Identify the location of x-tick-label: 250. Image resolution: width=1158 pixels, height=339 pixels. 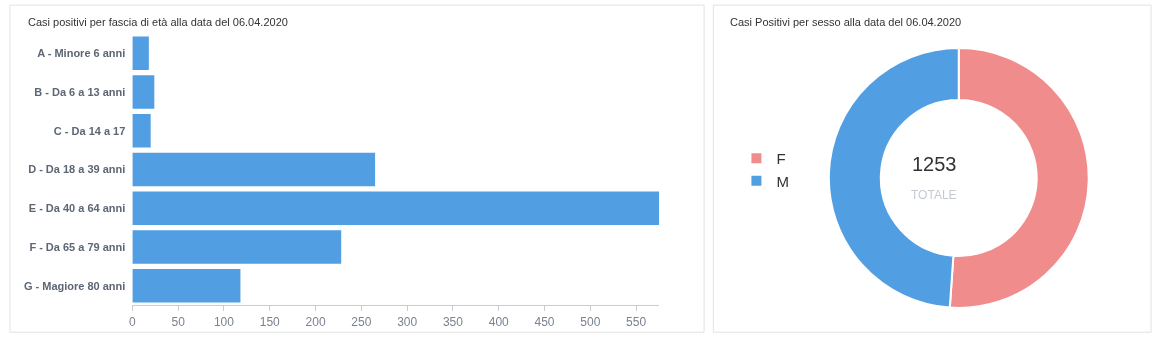
(361, 321).